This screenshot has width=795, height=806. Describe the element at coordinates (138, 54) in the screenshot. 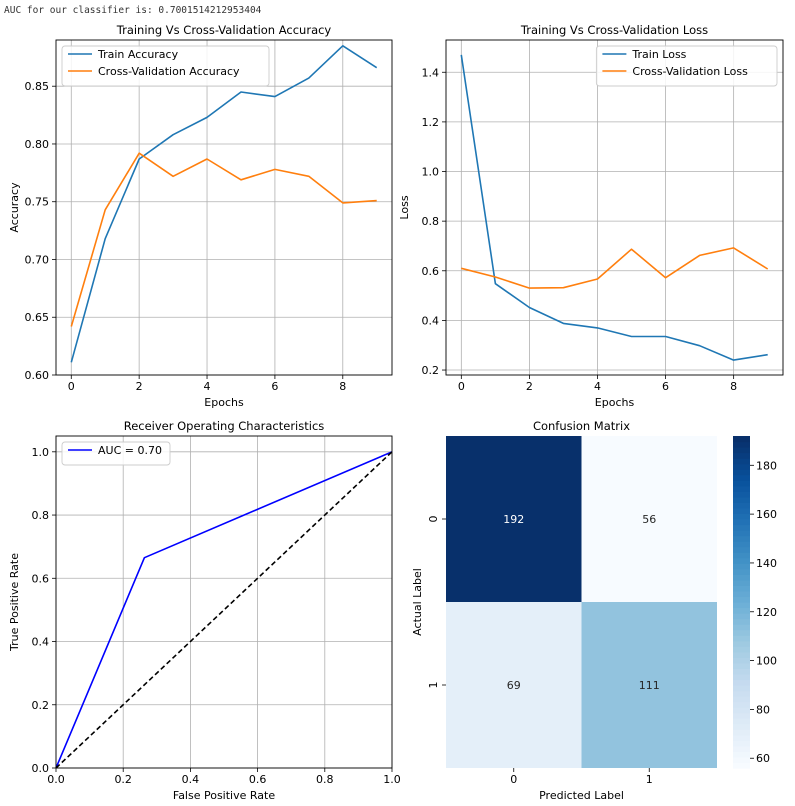

I see `legend-label: Train Accuracy` at that location.